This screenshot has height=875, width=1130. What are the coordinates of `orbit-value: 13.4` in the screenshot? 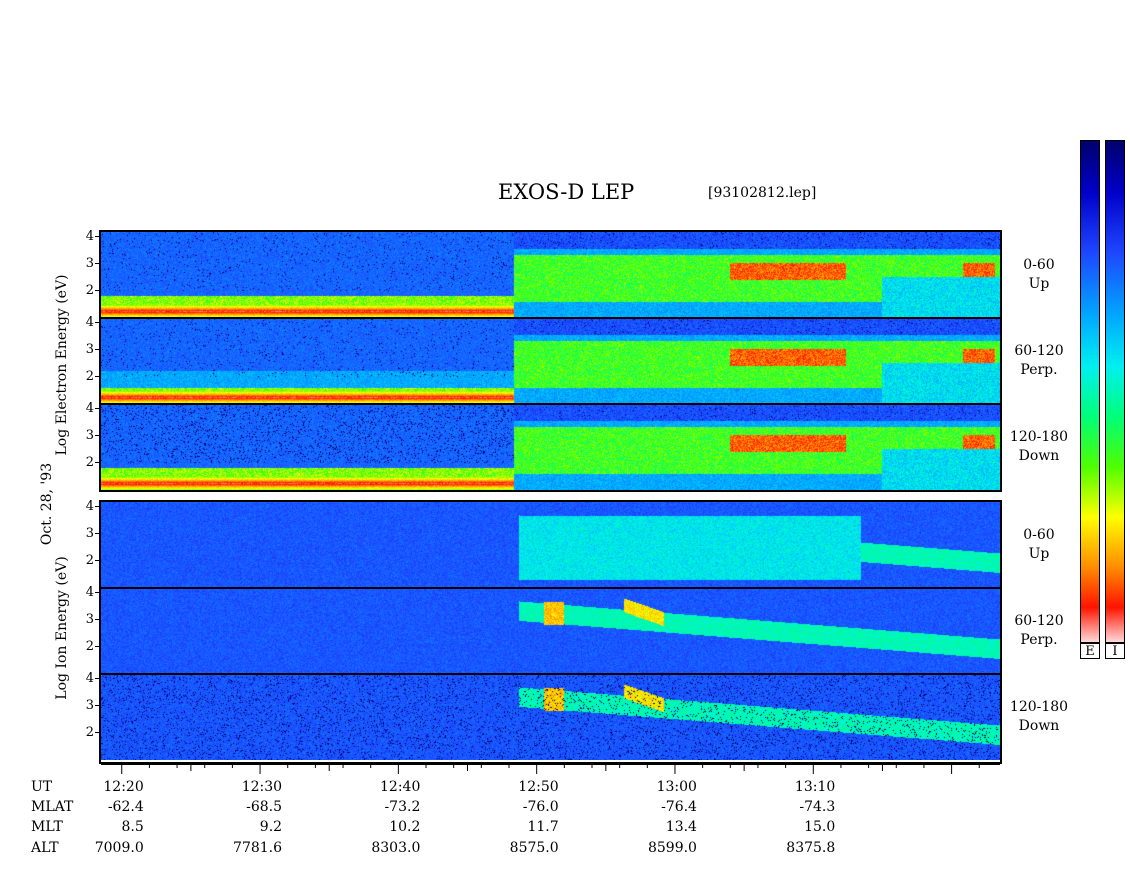 It's located at (681, 827).